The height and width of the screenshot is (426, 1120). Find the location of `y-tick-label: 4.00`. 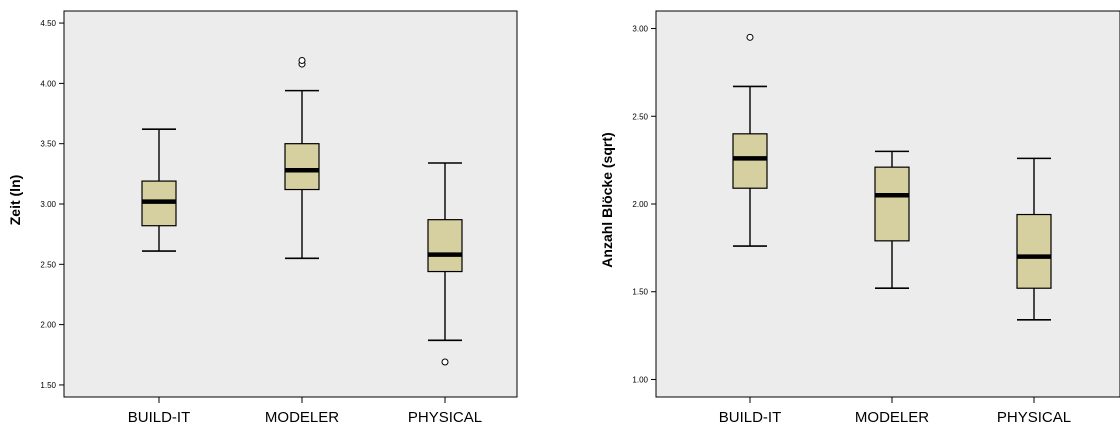

y-tick-label: 4.00 is located at coordinates (48, 83).